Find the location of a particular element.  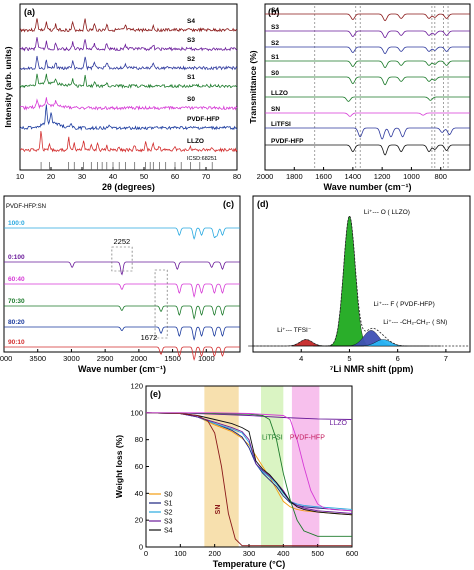

envelope-curve is located at coordinates (361, 280).